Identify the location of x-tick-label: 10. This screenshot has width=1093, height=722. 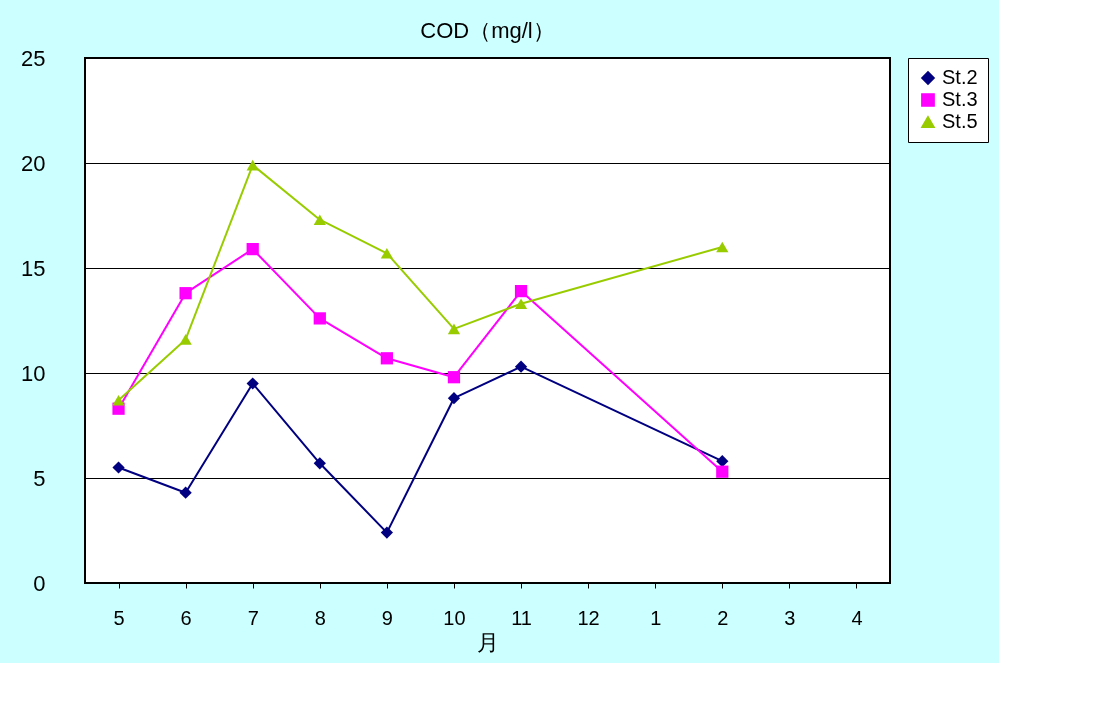
(454, 617).